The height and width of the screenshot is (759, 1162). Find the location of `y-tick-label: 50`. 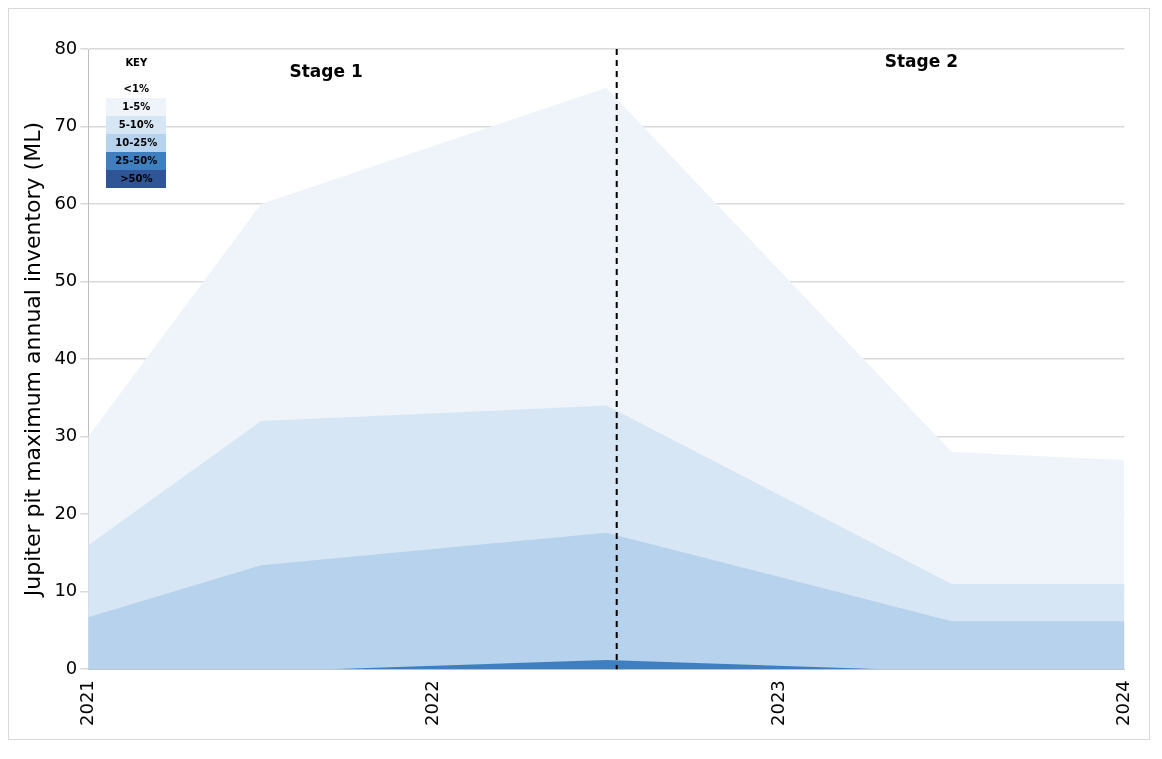

y-tick-label: 50 is located at coordinates (66, 280).